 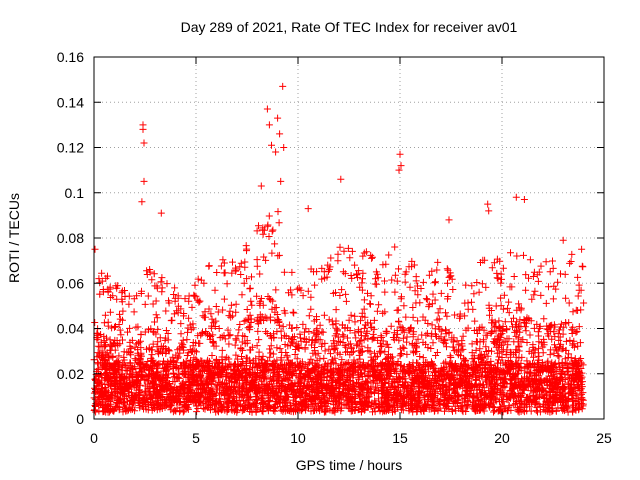 I want to click on y-tick-label: 0.1, so click(x=75, y=193).